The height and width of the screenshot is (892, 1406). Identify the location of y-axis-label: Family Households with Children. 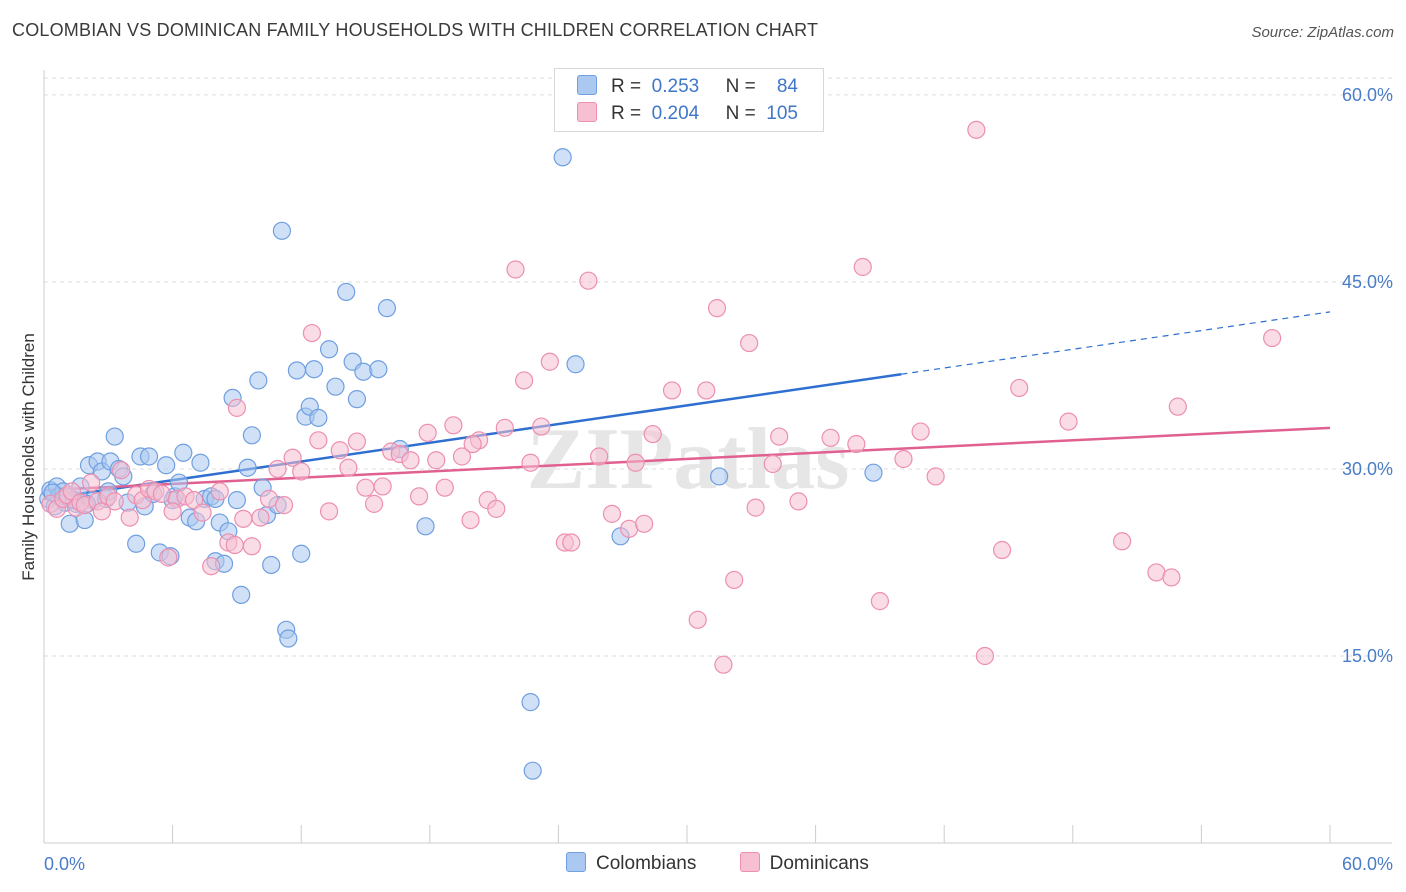
(28, 457).